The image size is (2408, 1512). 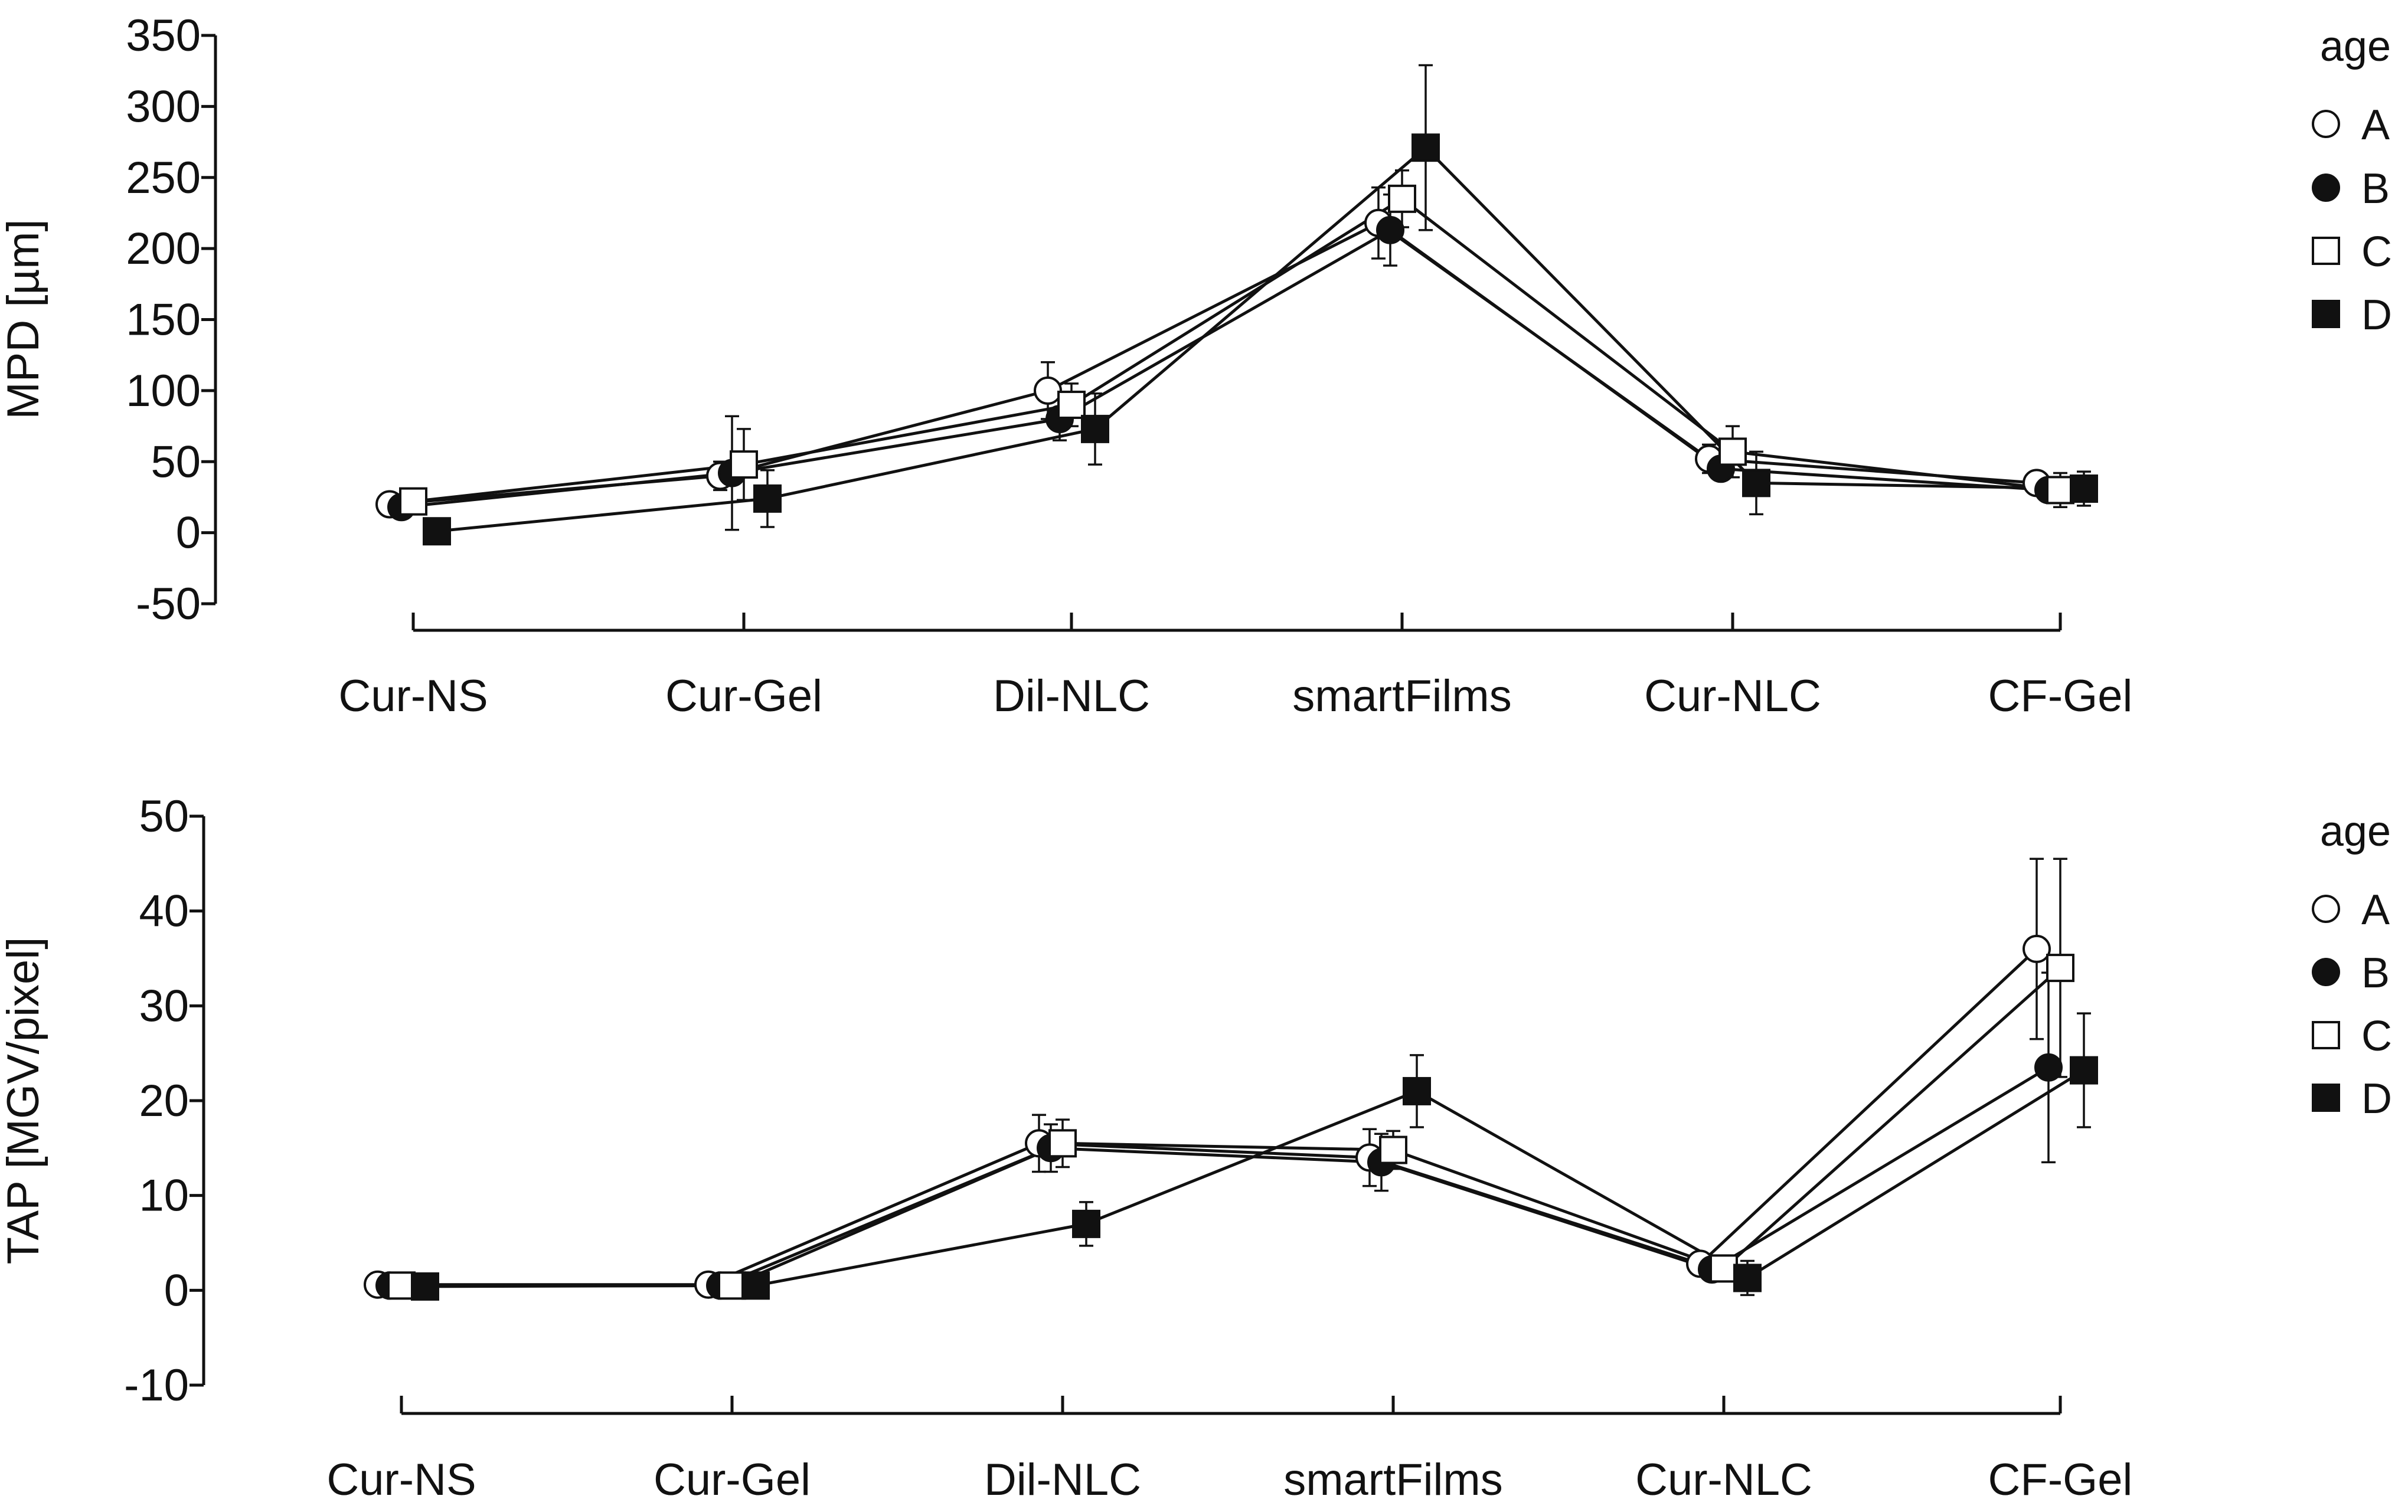 I want to click on y-tick-label: 30, so click(x=164, y=1006).